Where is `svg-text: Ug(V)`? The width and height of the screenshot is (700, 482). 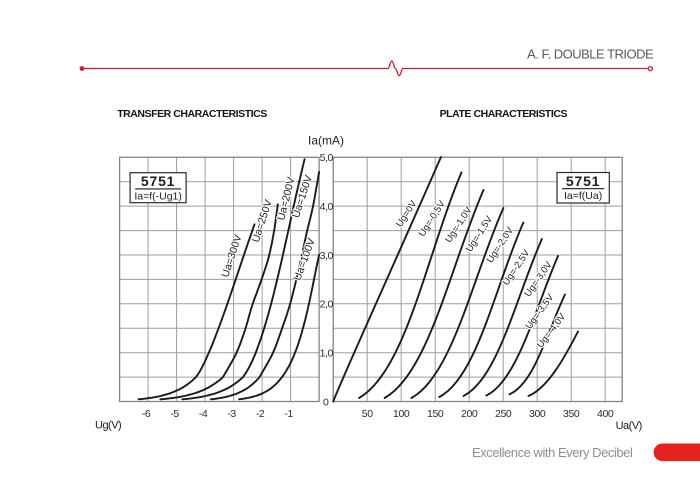
svg-text: Ug(V) is located at coordinates (108, 426).